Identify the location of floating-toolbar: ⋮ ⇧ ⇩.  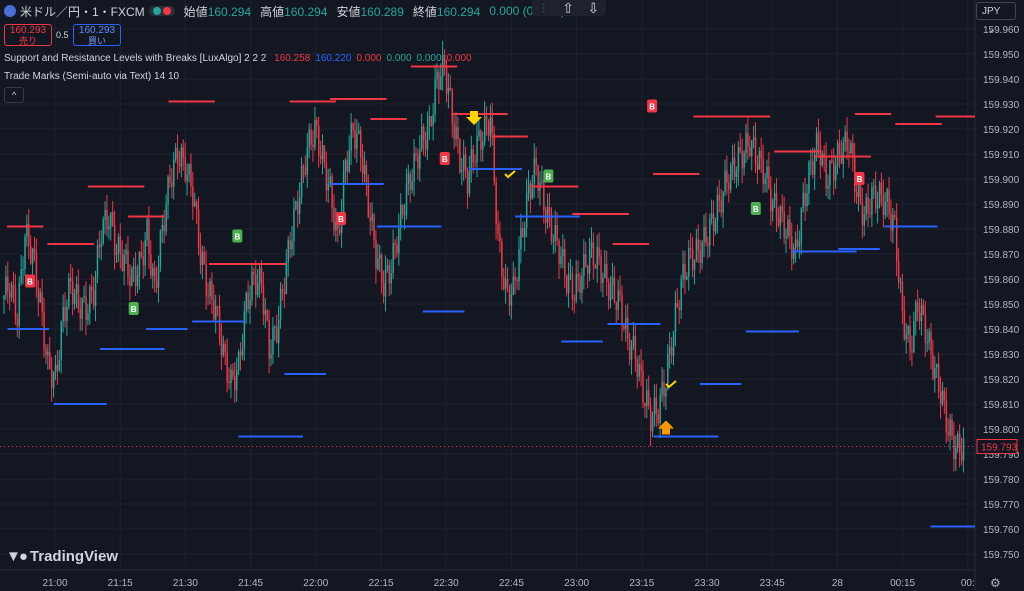
(569, 8).